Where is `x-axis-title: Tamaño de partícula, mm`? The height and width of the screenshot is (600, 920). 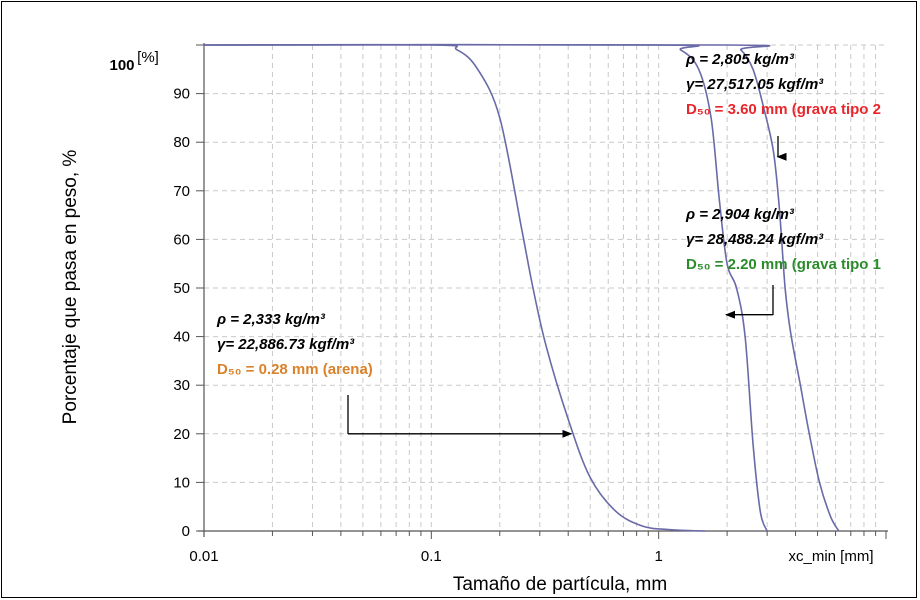 x-axis-title: Tamaño de partícula, mm is located at coordinates (560, 584).